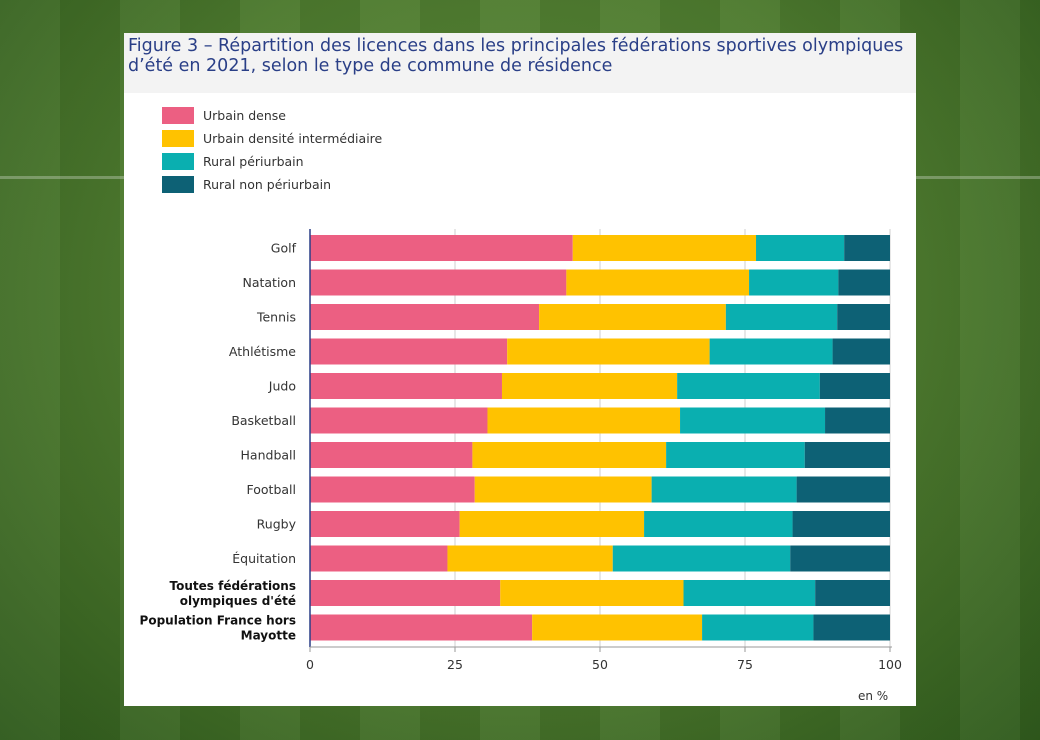  I want to click on x-axis-unit-label: en %, so click(873, 696).